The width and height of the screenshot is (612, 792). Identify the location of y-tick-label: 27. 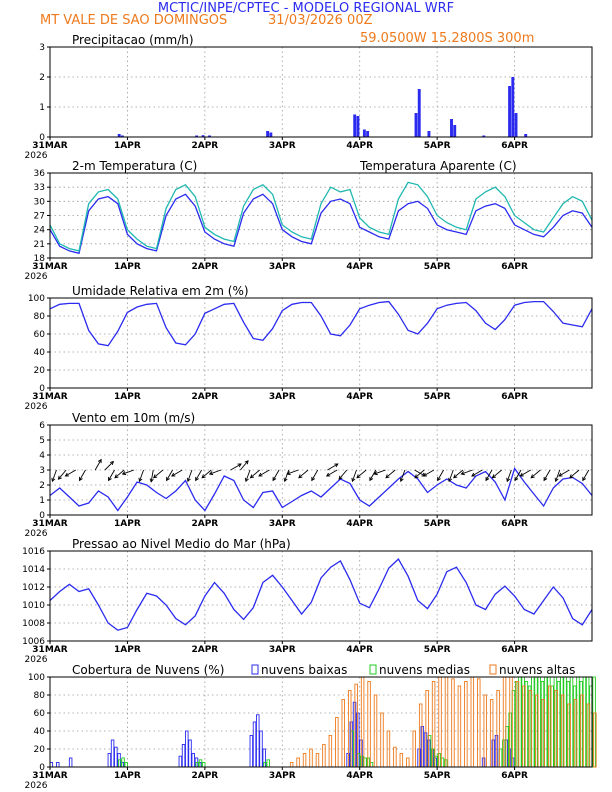
(39, 217).